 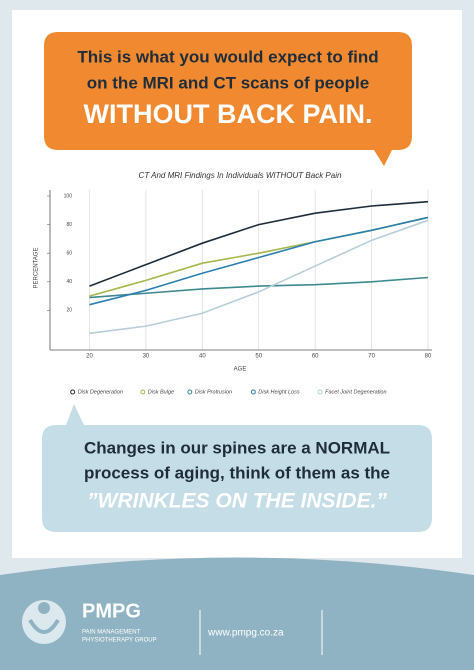 I want to click on bubble-text: on the MRI and CT scans of people, so click(x=228, y=82).